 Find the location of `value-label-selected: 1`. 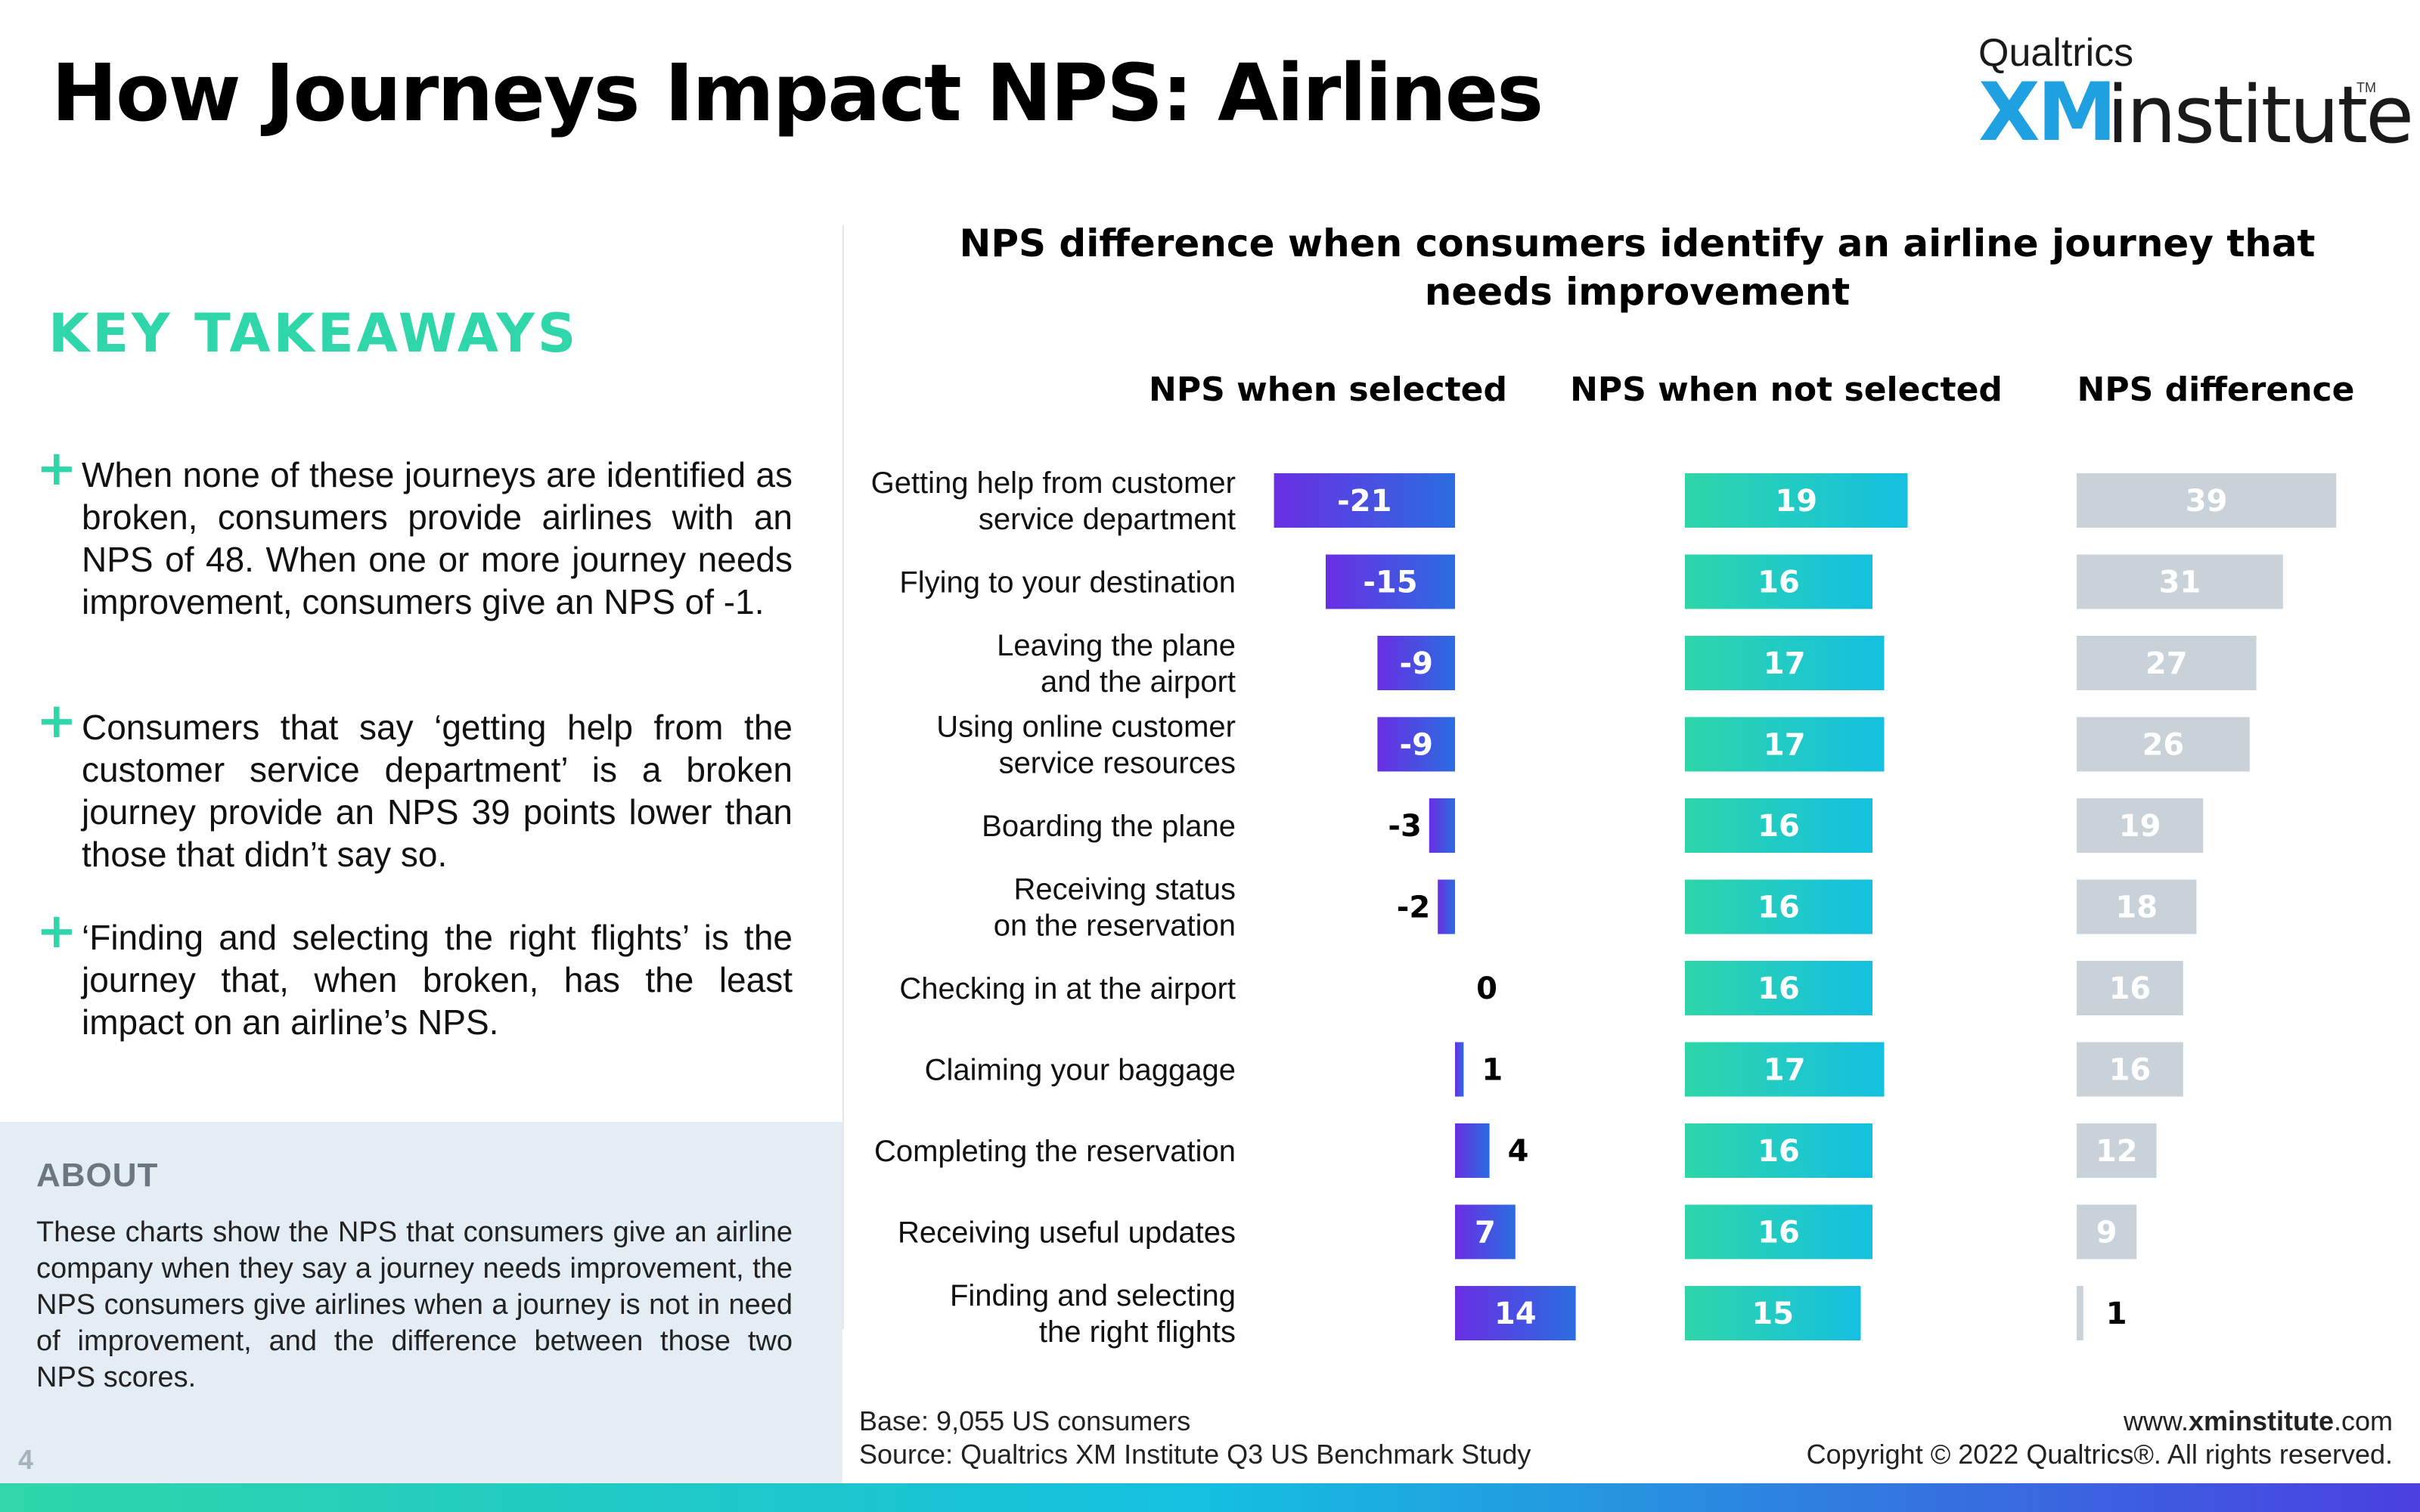

value-label-selected: 1 is located at coordinates (1492, 1071).